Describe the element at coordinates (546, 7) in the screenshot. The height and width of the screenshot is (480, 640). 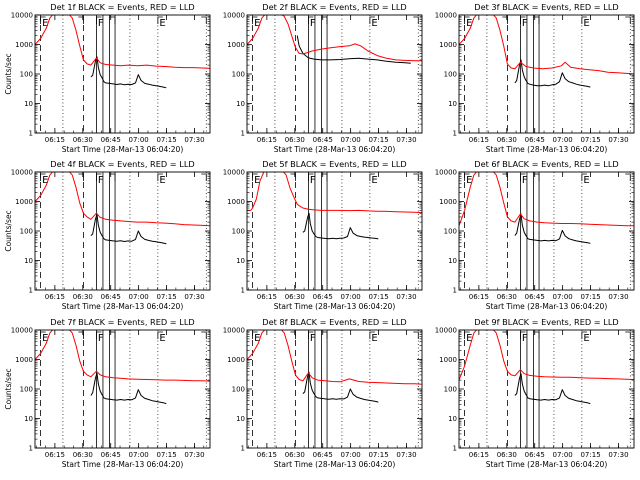
I see `panel-title: Det 3f BLACK = Events, RED = LLD` at that location.